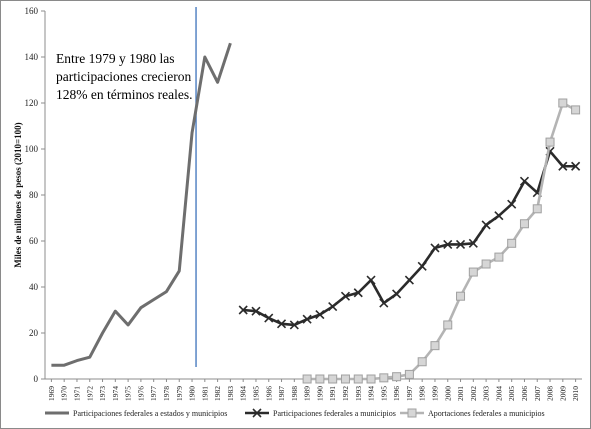  What do you see at coordinates (524, 393) in the screenshot?
I see `x-tick-label: 2006` at bounding box center [524, 393].